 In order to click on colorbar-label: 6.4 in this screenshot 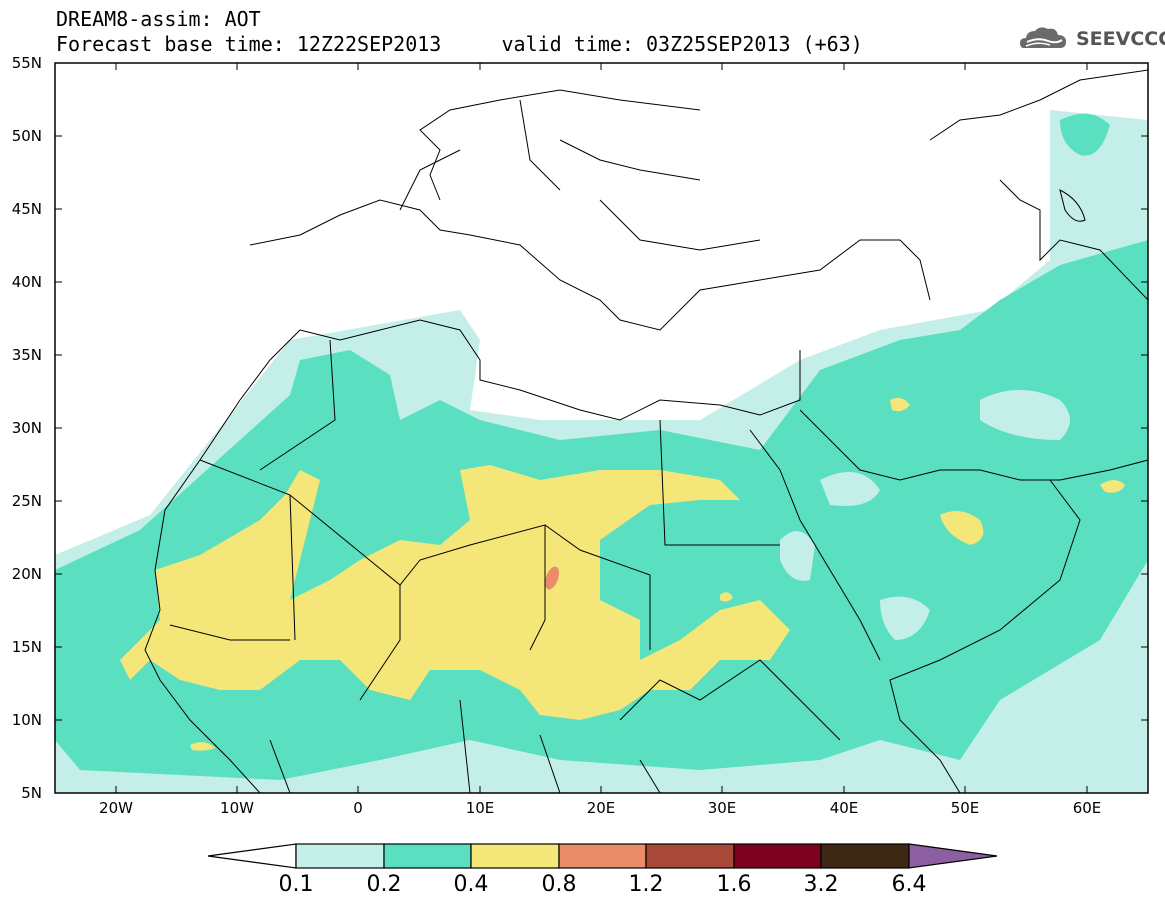, I will do `click(909, 884)`.